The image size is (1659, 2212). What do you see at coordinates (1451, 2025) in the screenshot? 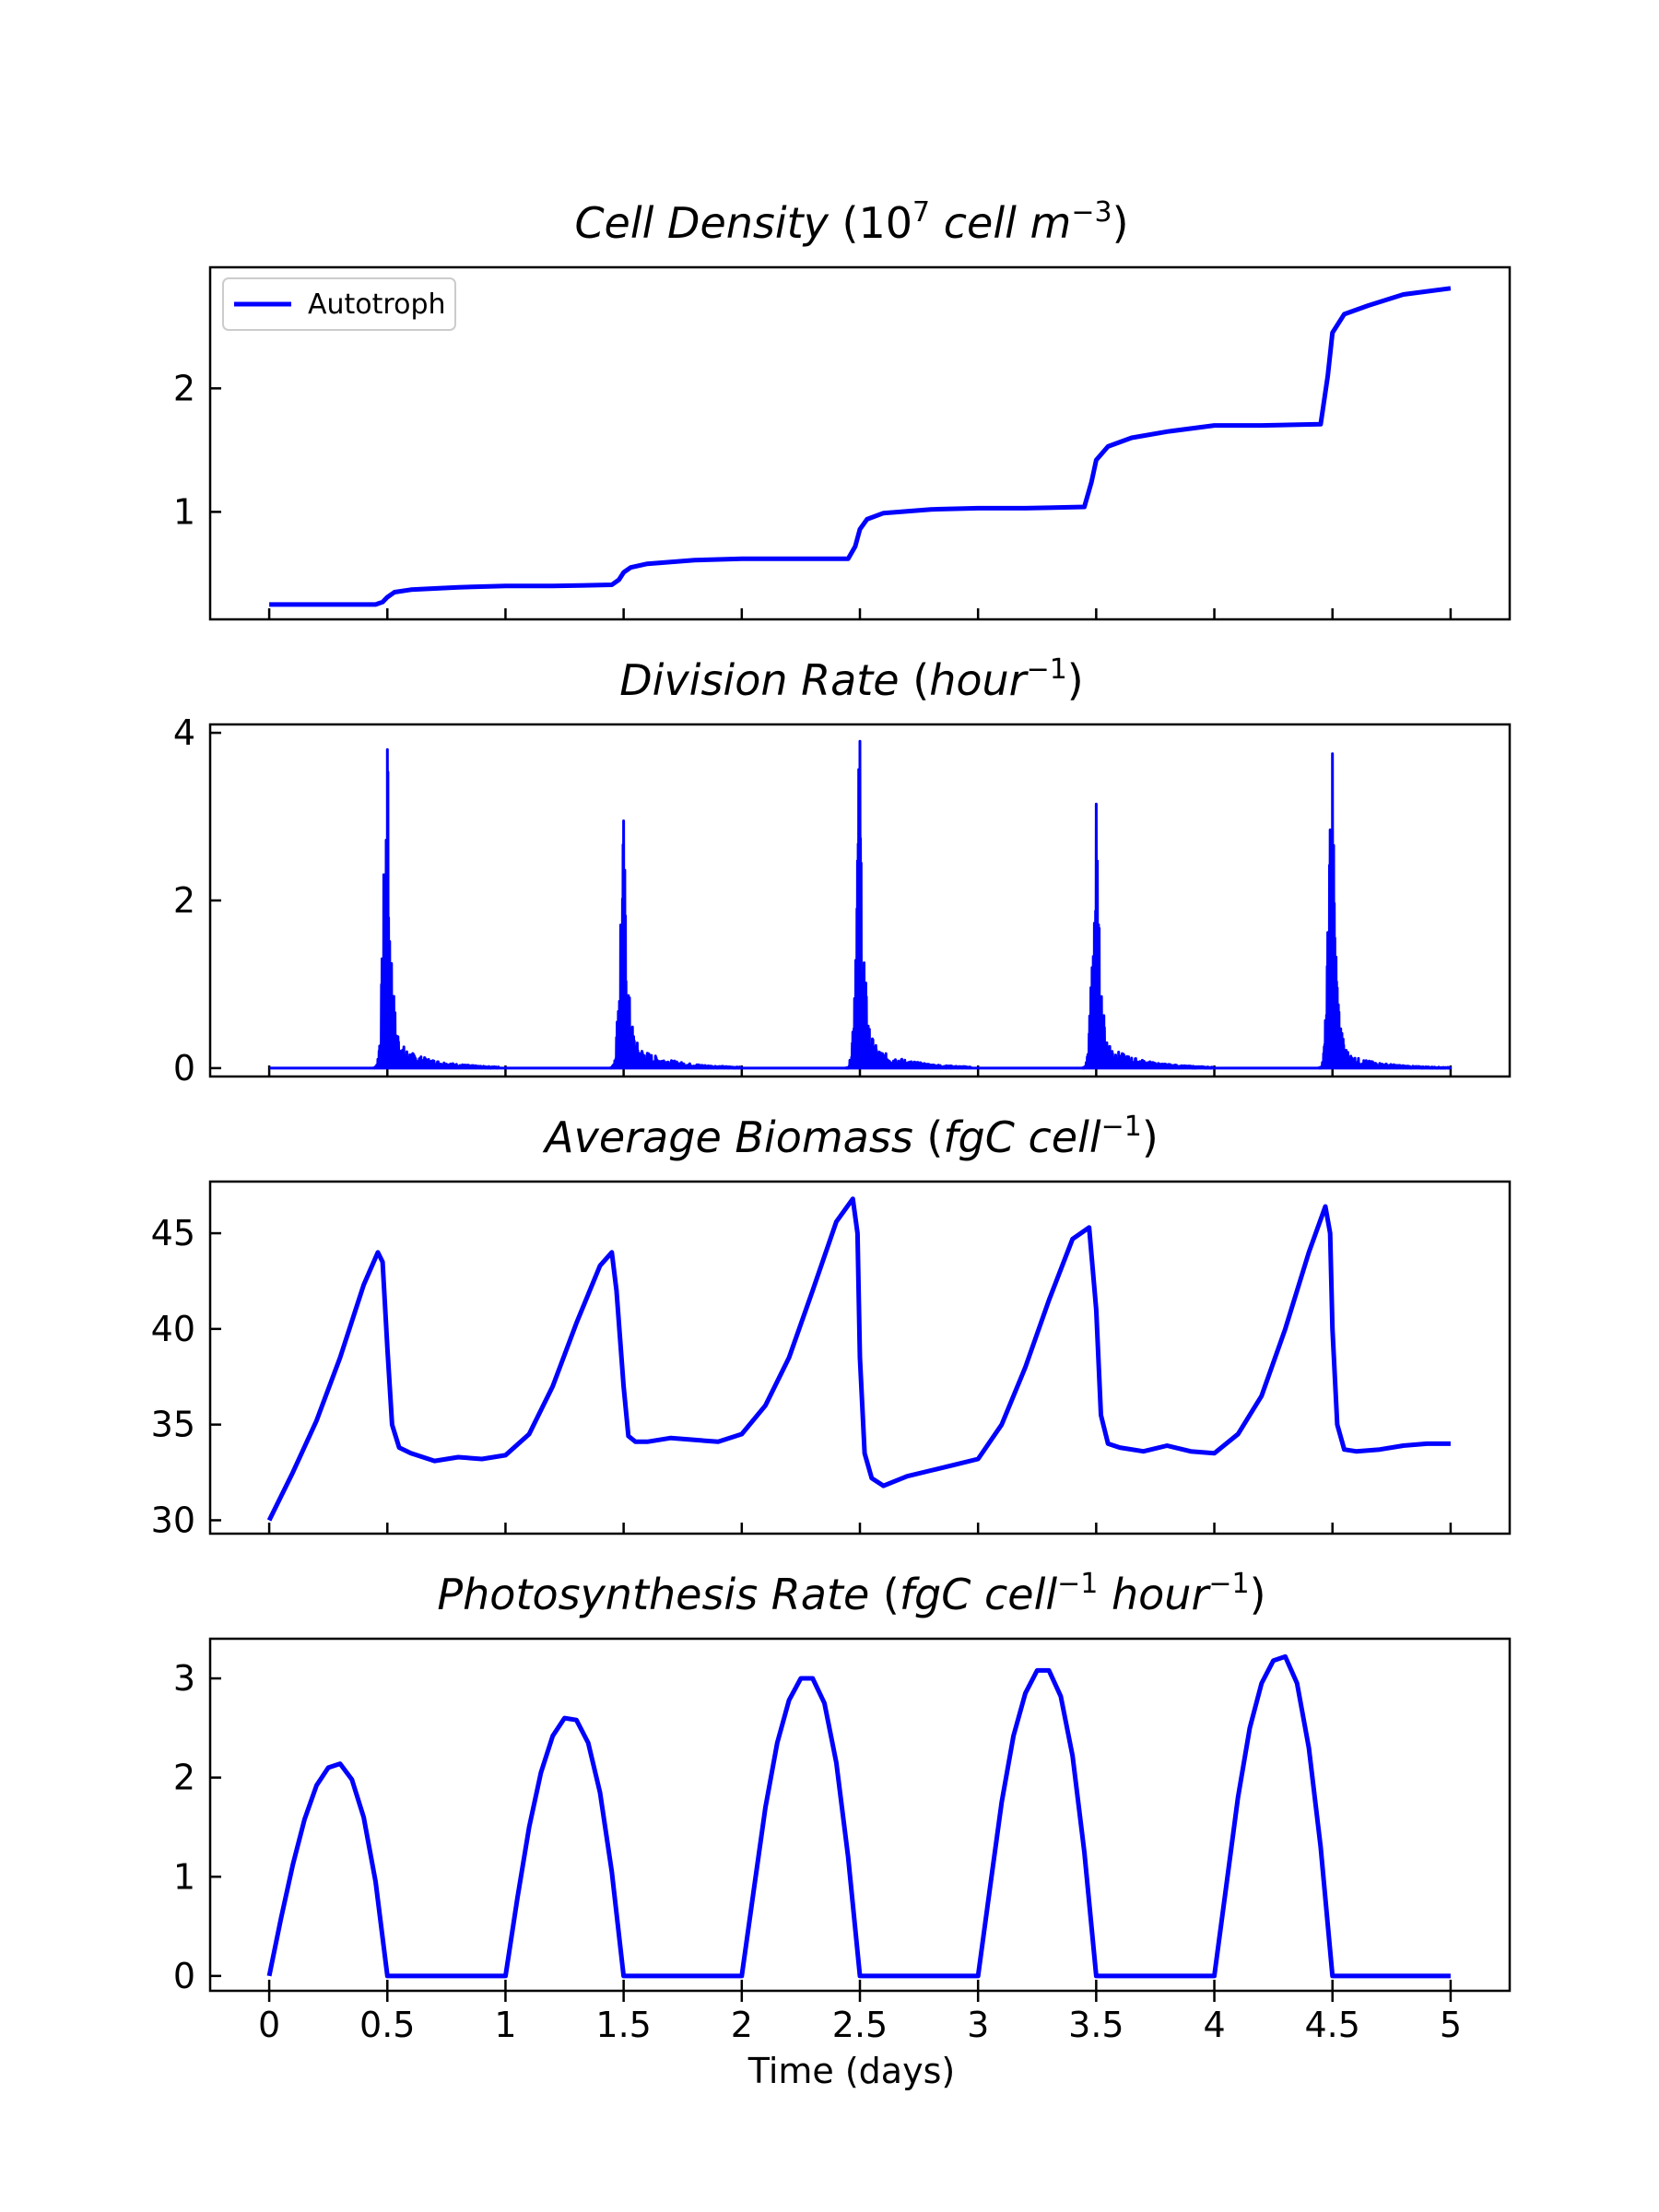
I see `x-tick-label: 5` at bounding box center [1451, 2025].